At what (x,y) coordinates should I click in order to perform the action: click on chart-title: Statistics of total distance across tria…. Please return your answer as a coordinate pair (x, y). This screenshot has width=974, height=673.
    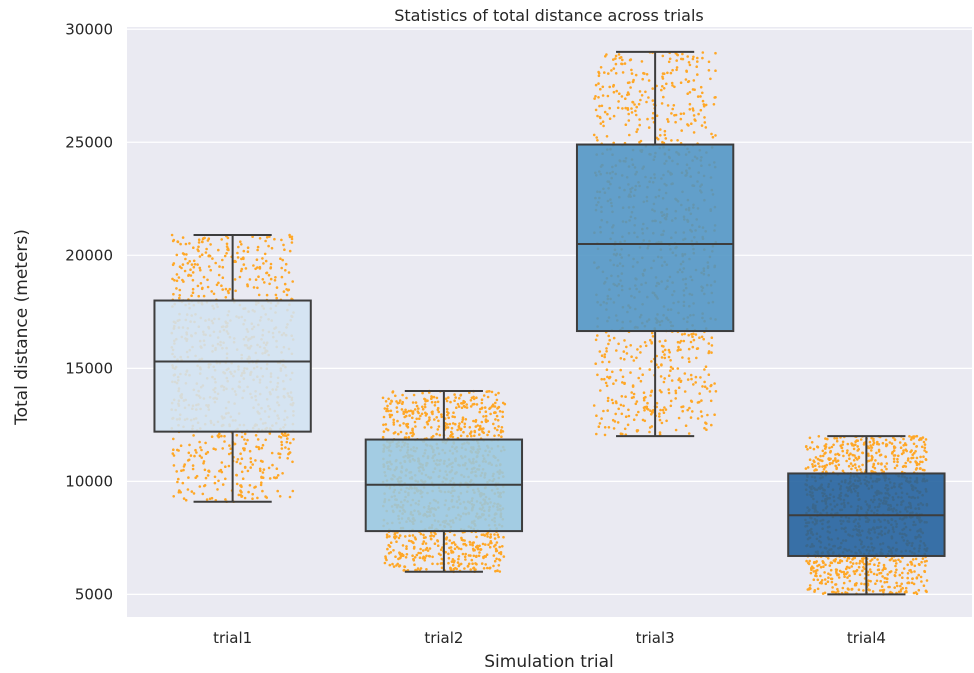
    Looking at the image, I should click on (549, 15).